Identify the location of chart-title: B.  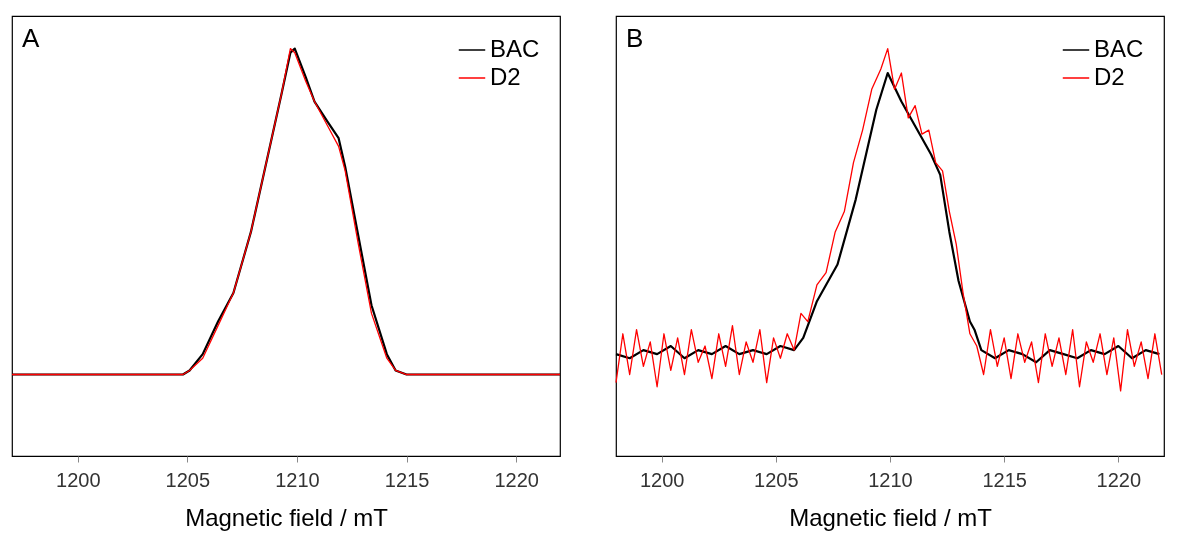
(635, 38).